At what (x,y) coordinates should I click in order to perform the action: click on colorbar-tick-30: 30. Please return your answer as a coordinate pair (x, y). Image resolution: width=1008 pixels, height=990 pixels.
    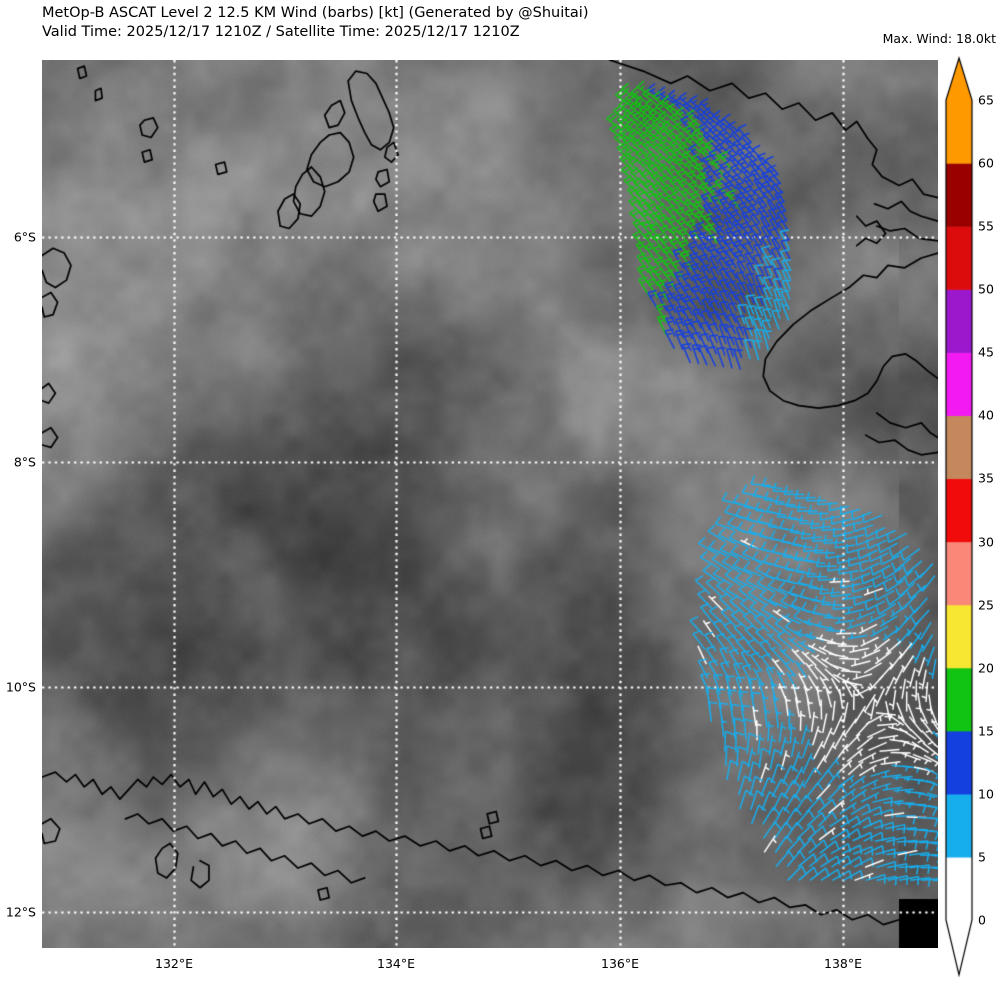
    Looking at the image, I should click on (986, 542).